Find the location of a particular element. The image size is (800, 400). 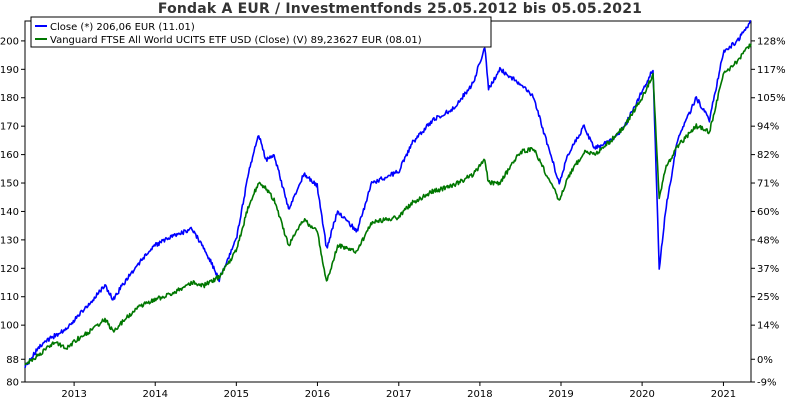

y-right-tick-label: 82% is located at coordinates (768, 155).